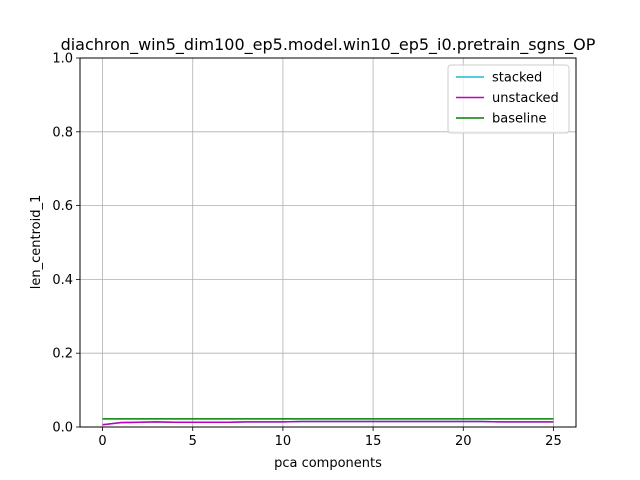 The image size is (640, 480). Describe the element at coordinates (62, 354) in the screenshot. I see `y-tick-label: 0.2` at that location.